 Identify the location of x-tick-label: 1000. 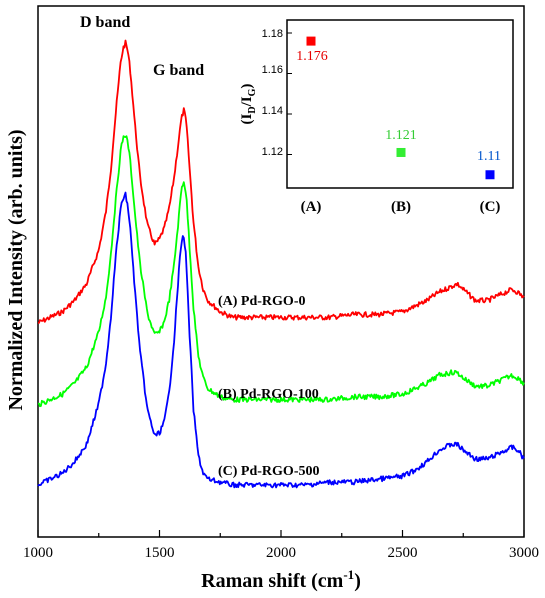
(38, 553).